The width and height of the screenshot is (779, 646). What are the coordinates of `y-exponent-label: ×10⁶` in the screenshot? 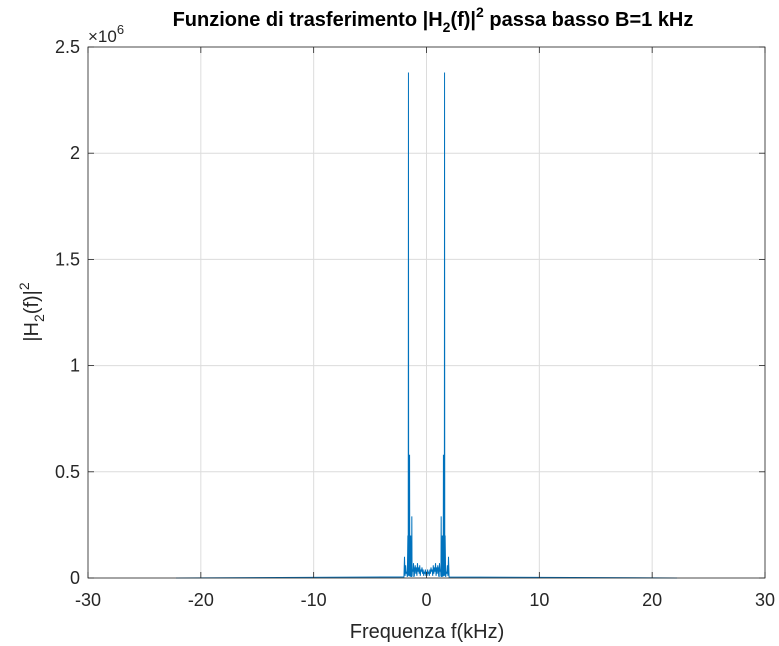 It's located at (106, 34).